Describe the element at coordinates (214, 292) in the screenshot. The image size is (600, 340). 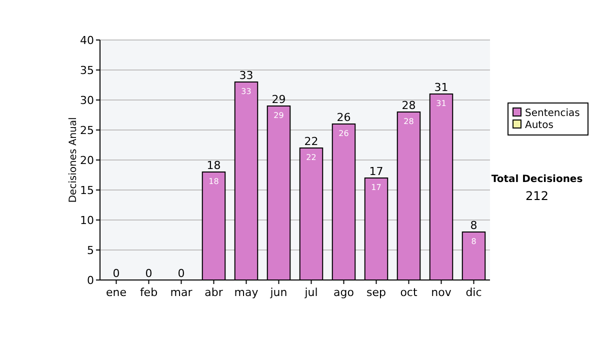
I see `x-tick-label: abr` at that location.